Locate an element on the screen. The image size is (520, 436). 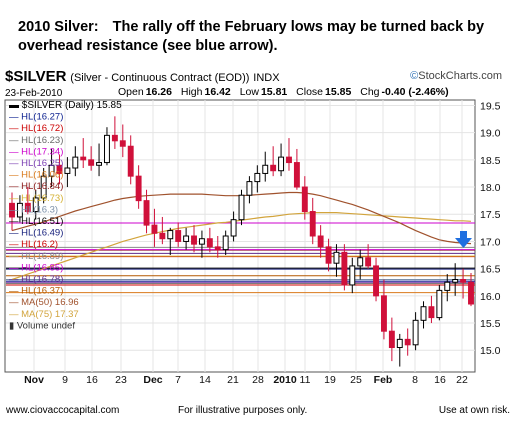
brand-logo: ©StockCharts.com is located at coordinates (456, 76).